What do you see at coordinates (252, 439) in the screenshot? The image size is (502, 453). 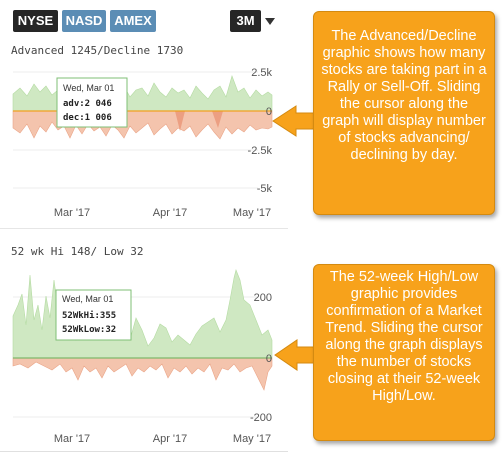 I see `hl-x-tick: May '17` at bounding box center [252, 439].